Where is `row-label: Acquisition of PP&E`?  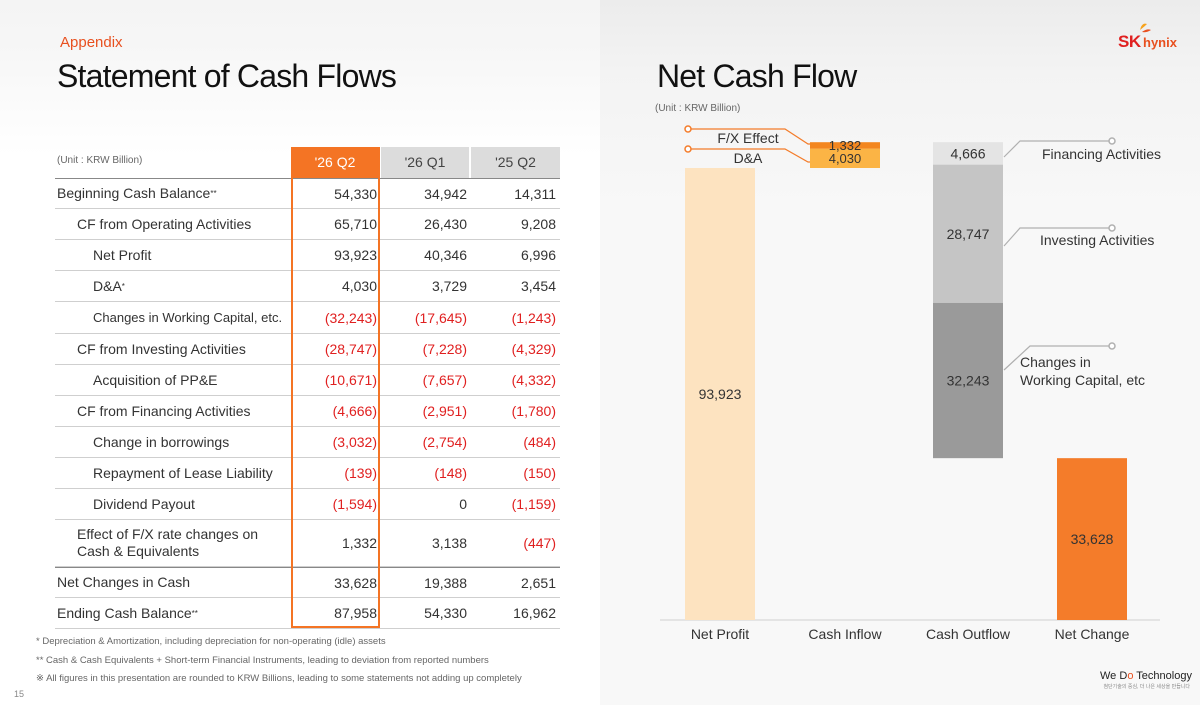 row-label: Acquisition of PP&E is located at coordinates (155, 379).